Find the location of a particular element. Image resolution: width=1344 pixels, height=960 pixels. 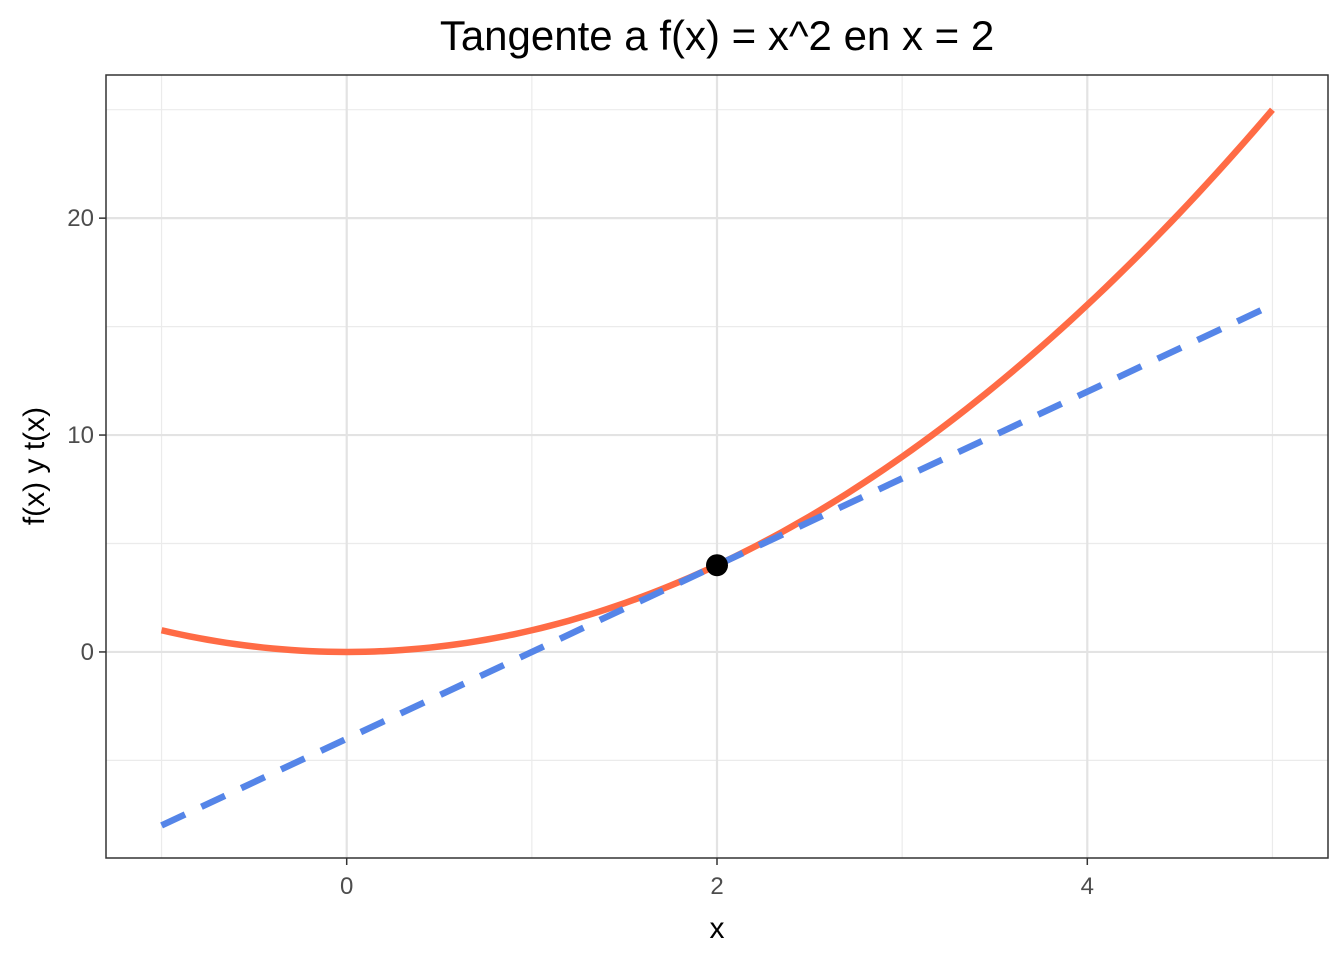

y-tick-label: 10 is located at coordinates (80, 435).